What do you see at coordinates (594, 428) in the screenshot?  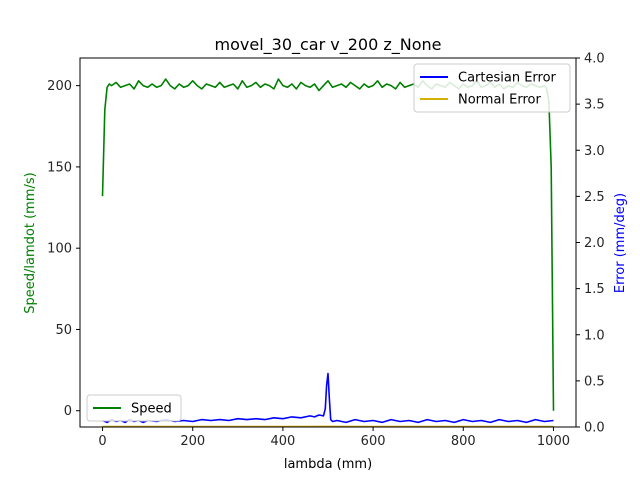 I see `y-right-tick-label: 0.0` at bounding box center [594, 428].